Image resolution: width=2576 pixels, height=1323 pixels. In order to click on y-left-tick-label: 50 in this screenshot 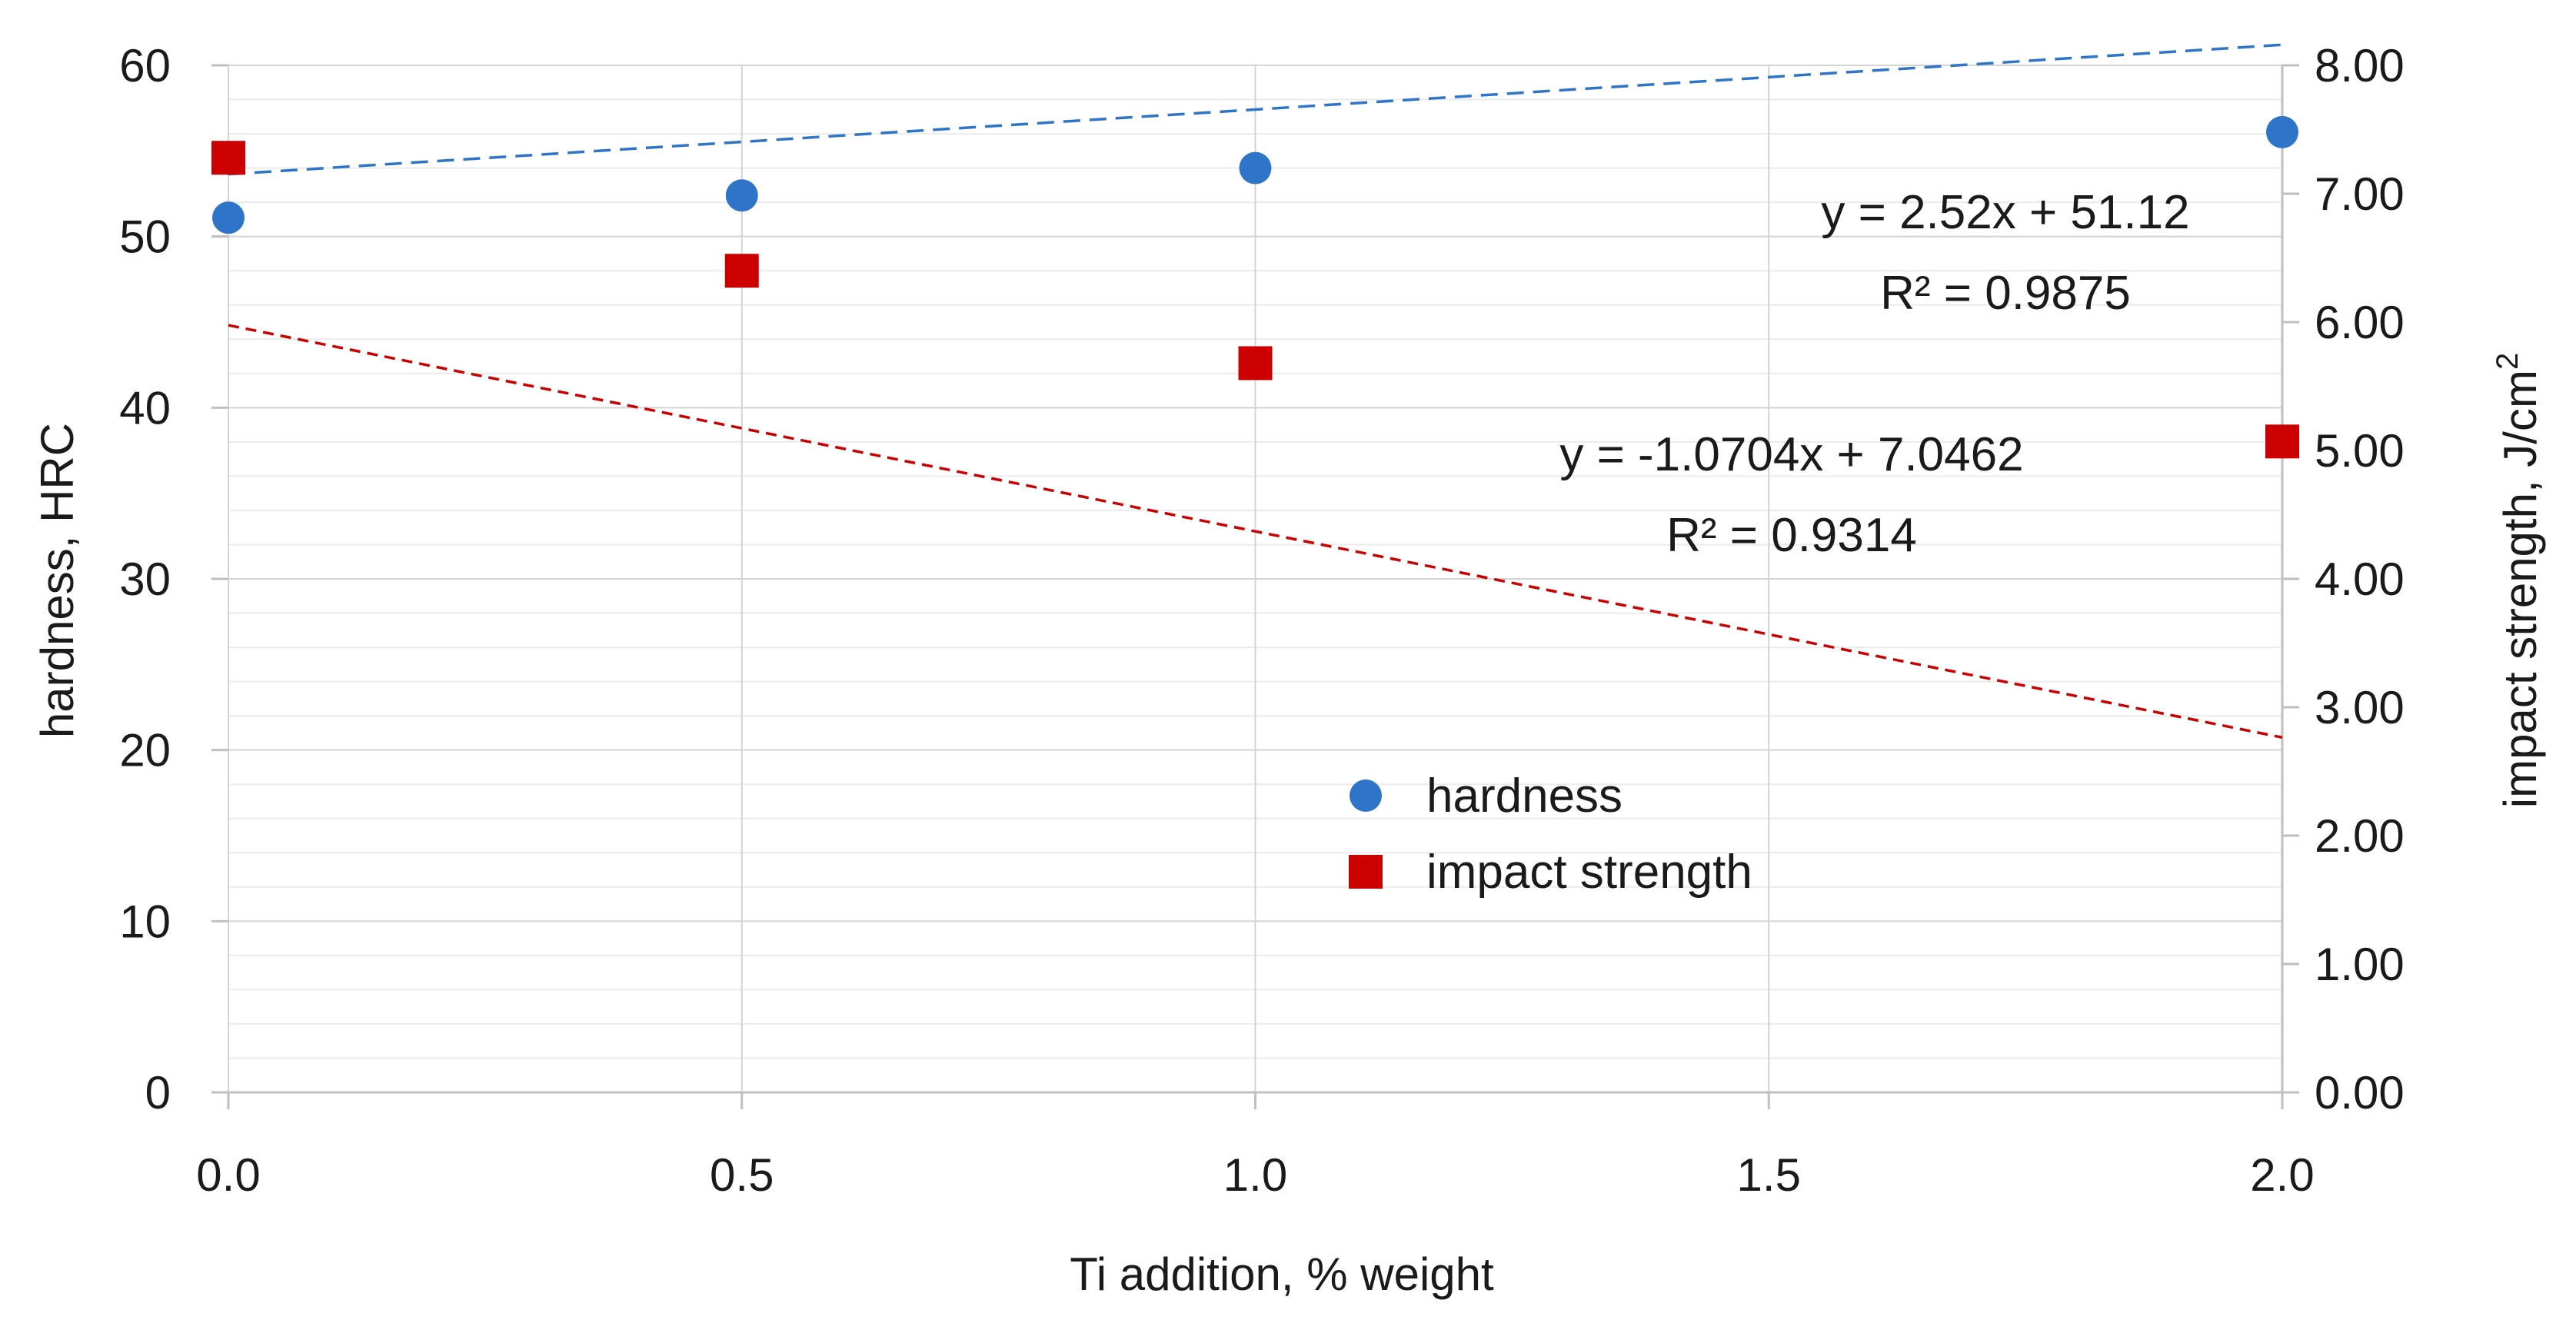, I will do `click(145, 237)`.